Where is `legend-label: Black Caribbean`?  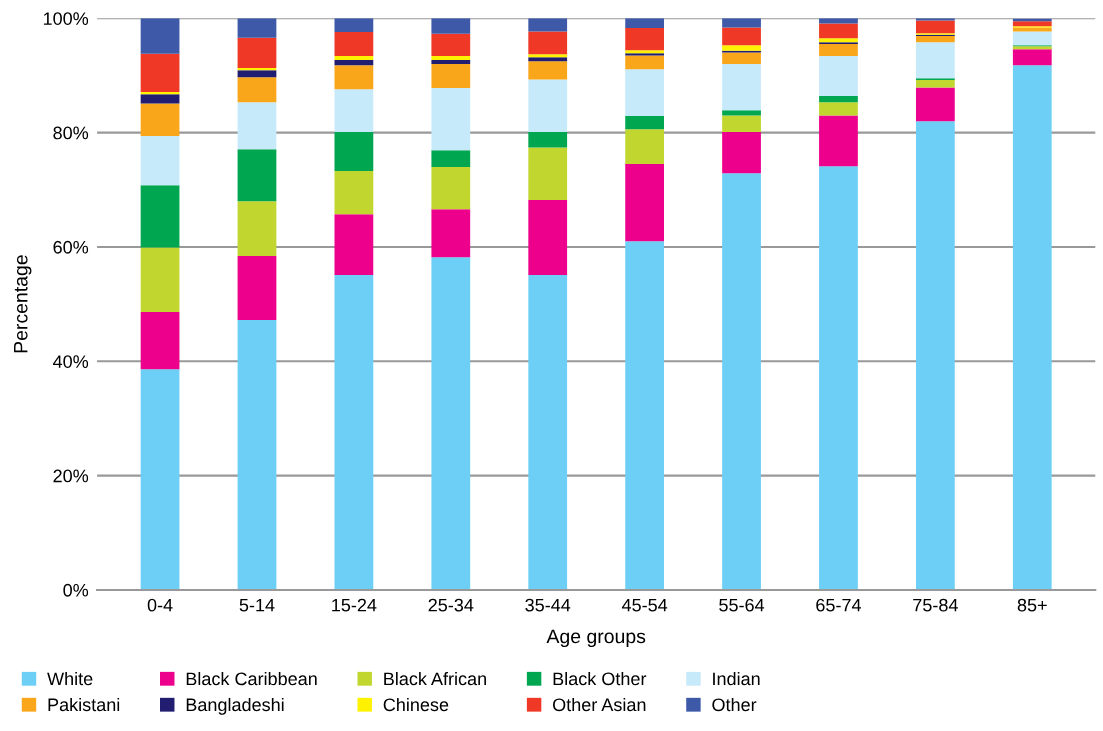 legend-label: Black Caribbean is located at coordinates (251, 678).